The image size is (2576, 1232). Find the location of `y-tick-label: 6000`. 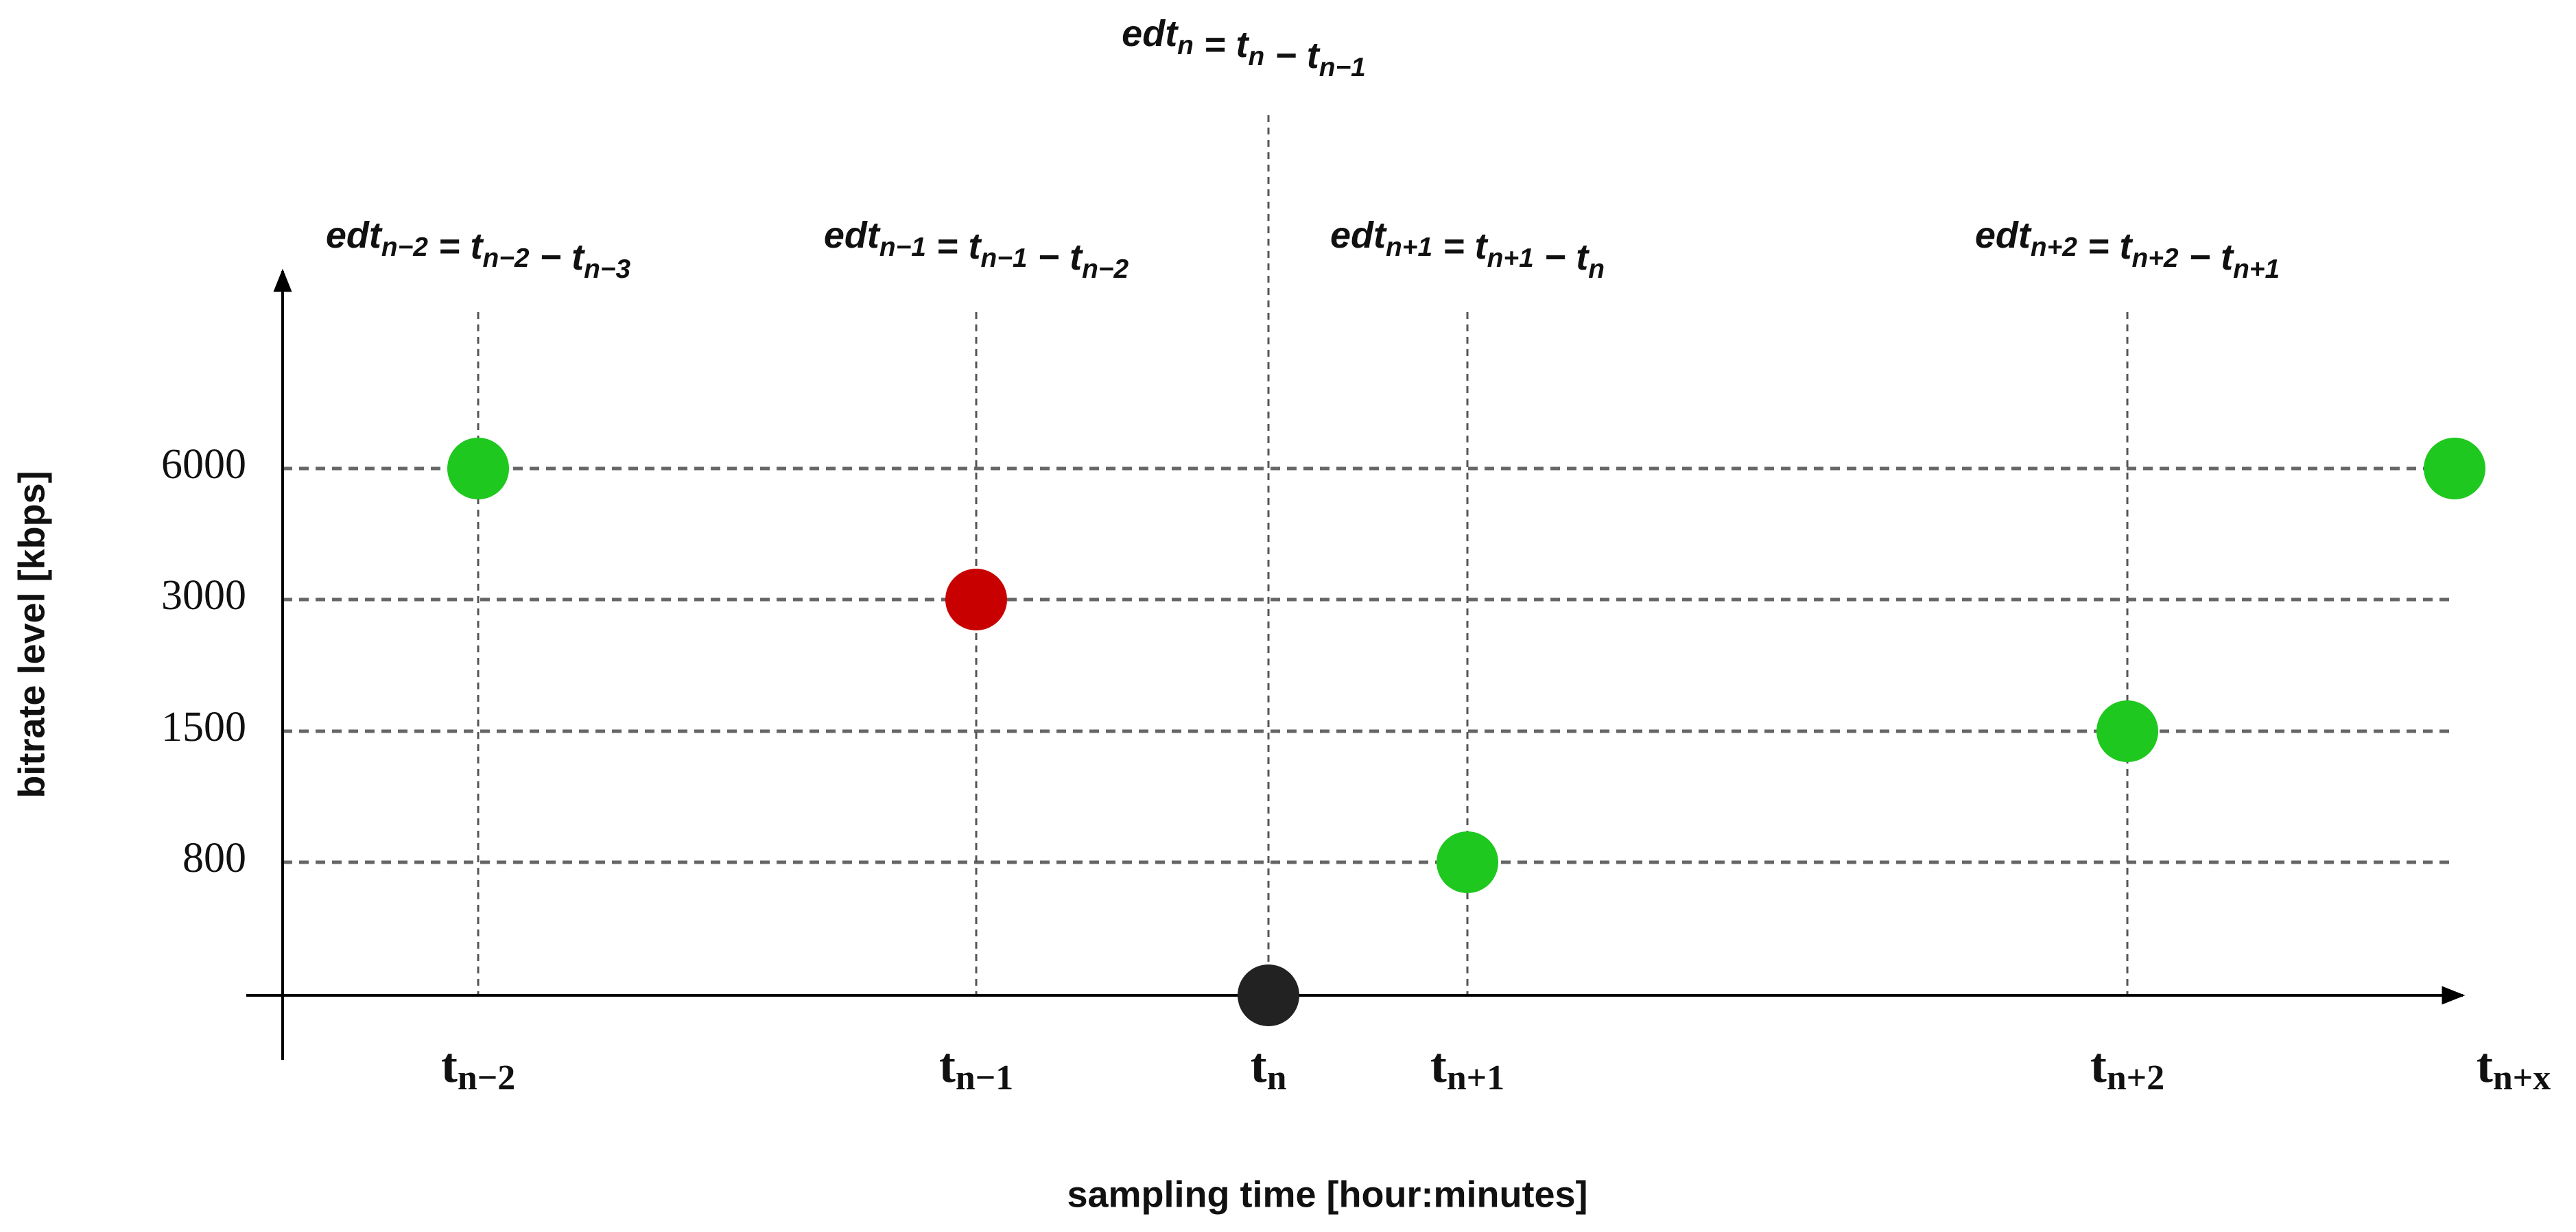

y-tick-label: 6000 is located at coordinates (203, 465).